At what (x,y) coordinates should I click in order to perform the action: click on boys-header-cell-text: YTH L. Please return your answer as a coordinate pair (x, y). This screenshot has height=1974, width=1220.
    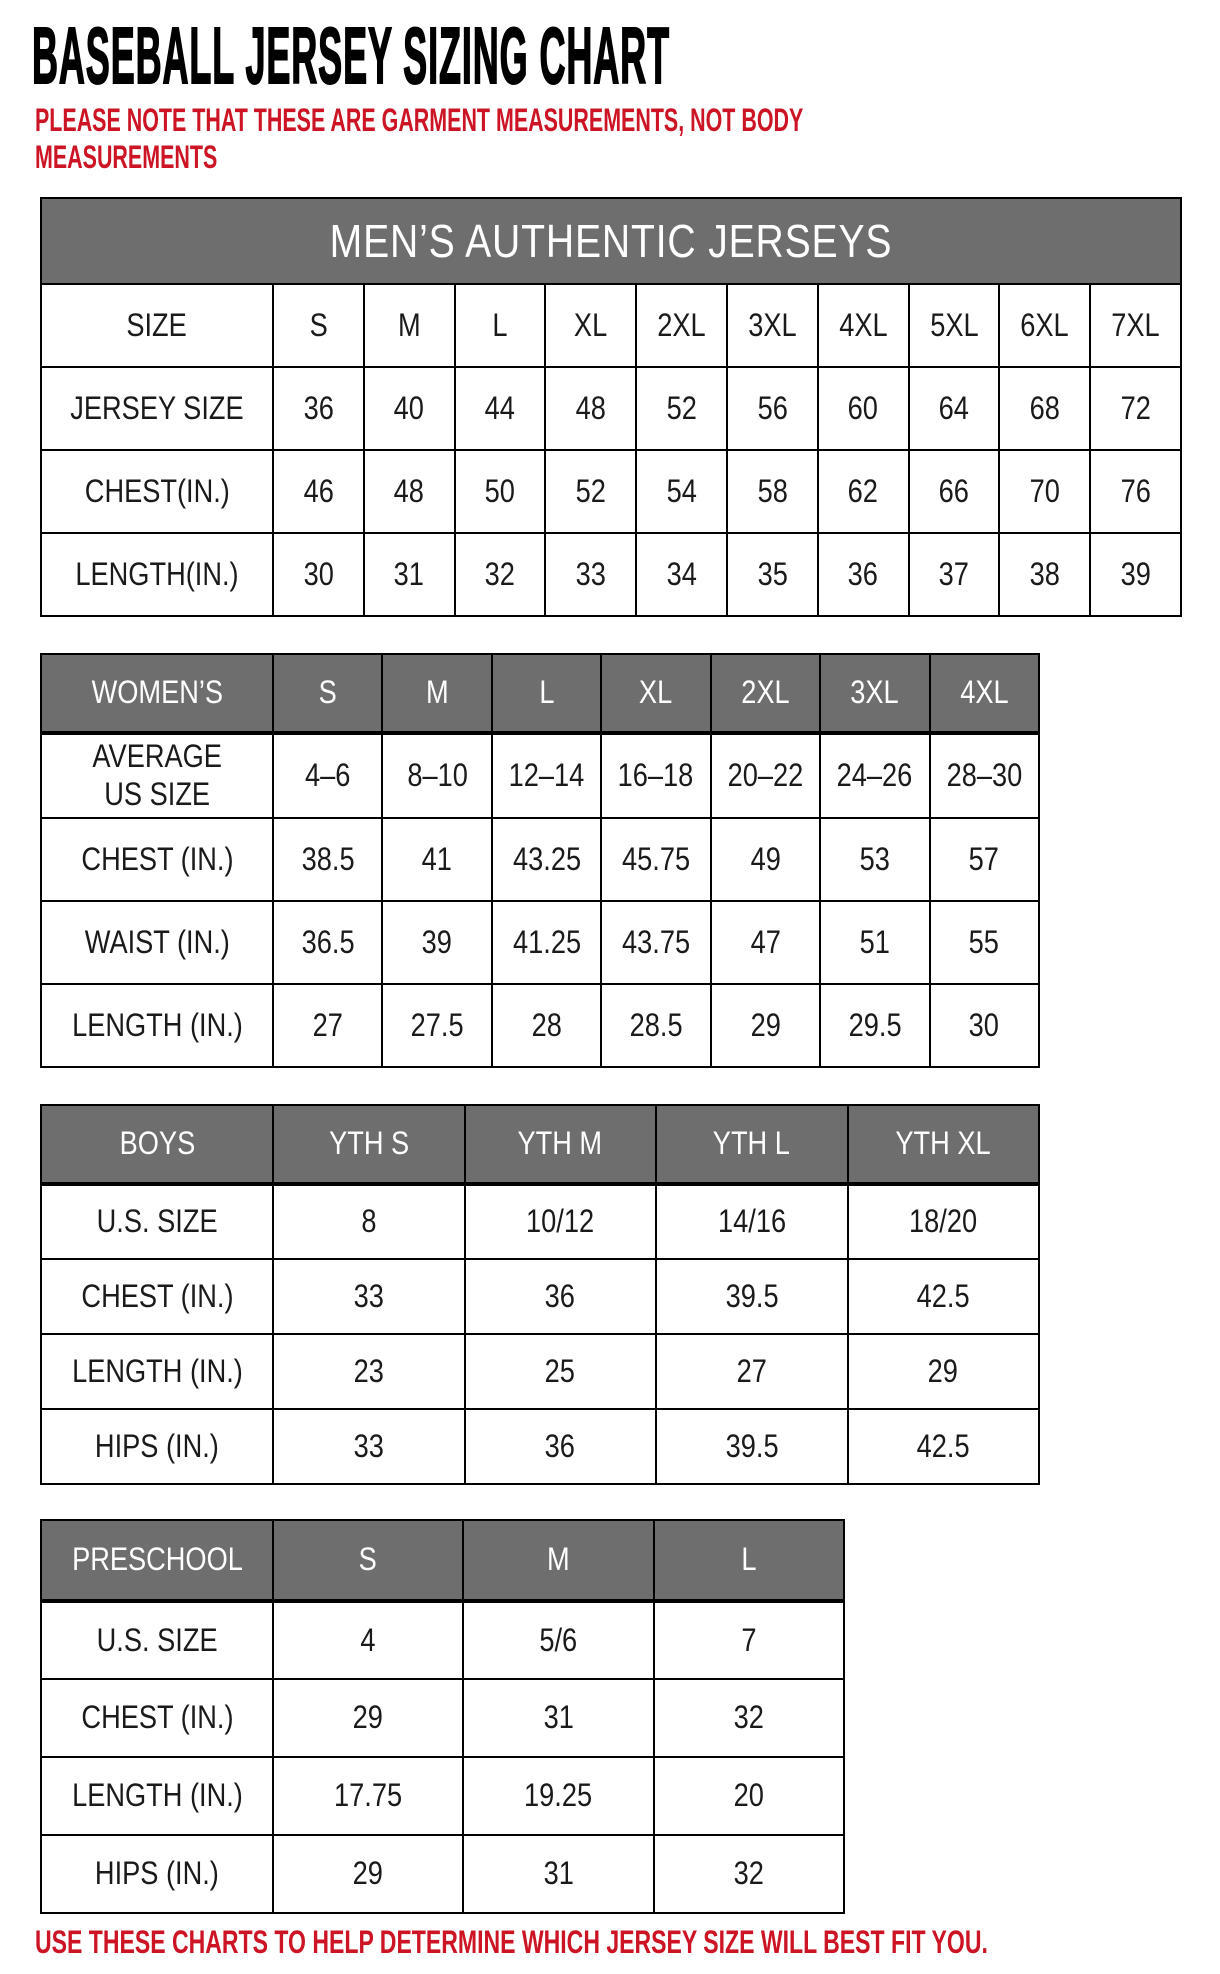
    Looking at the image, I should click on (752, 1143).